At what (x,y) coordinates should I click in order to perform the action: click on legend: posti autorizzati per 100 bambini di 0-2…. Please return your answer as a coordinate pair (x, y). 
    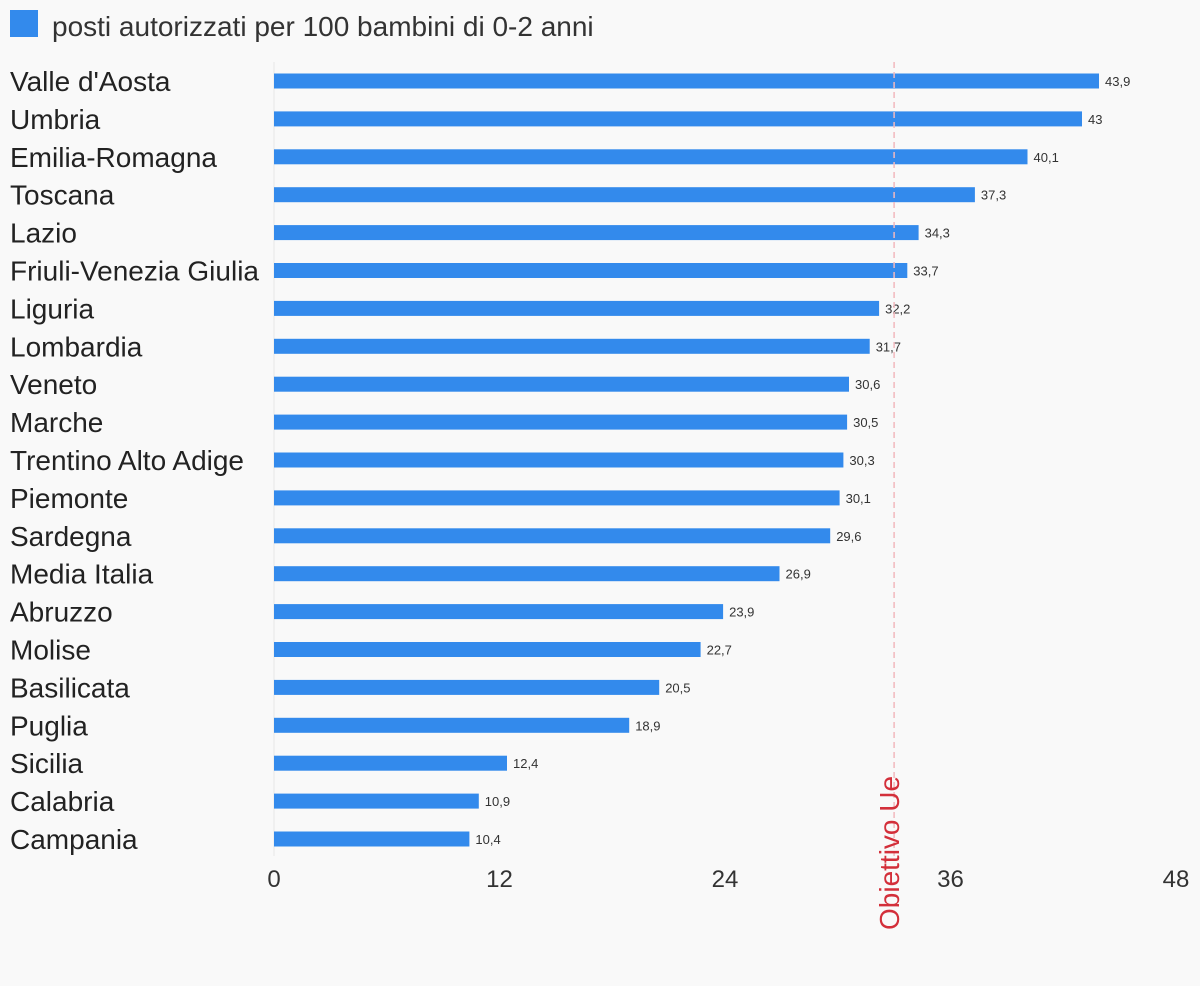
    Looking at the image, I should click on (302, 26).